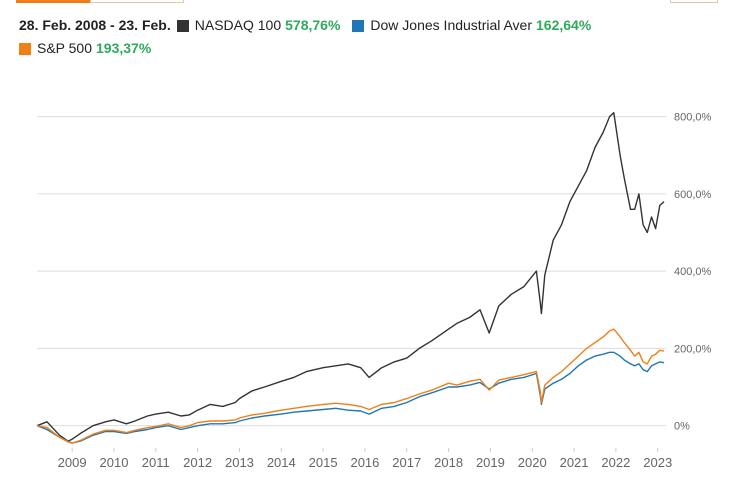 The width and height of the screenshot is (738, 480). I want to click on legend-name-nasdaq: NASDAQ 100, so click(238, 25).